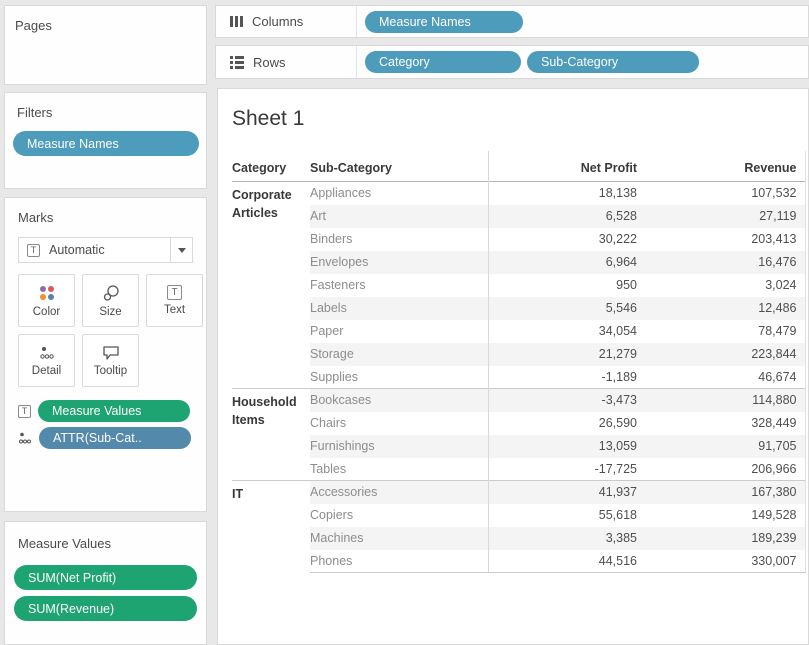 The height and width of the screenshot is (645, 809). Describe the element at coordinates (399, 492) in the screenshot. I see `subcategory-cell: Accessories` at that location.